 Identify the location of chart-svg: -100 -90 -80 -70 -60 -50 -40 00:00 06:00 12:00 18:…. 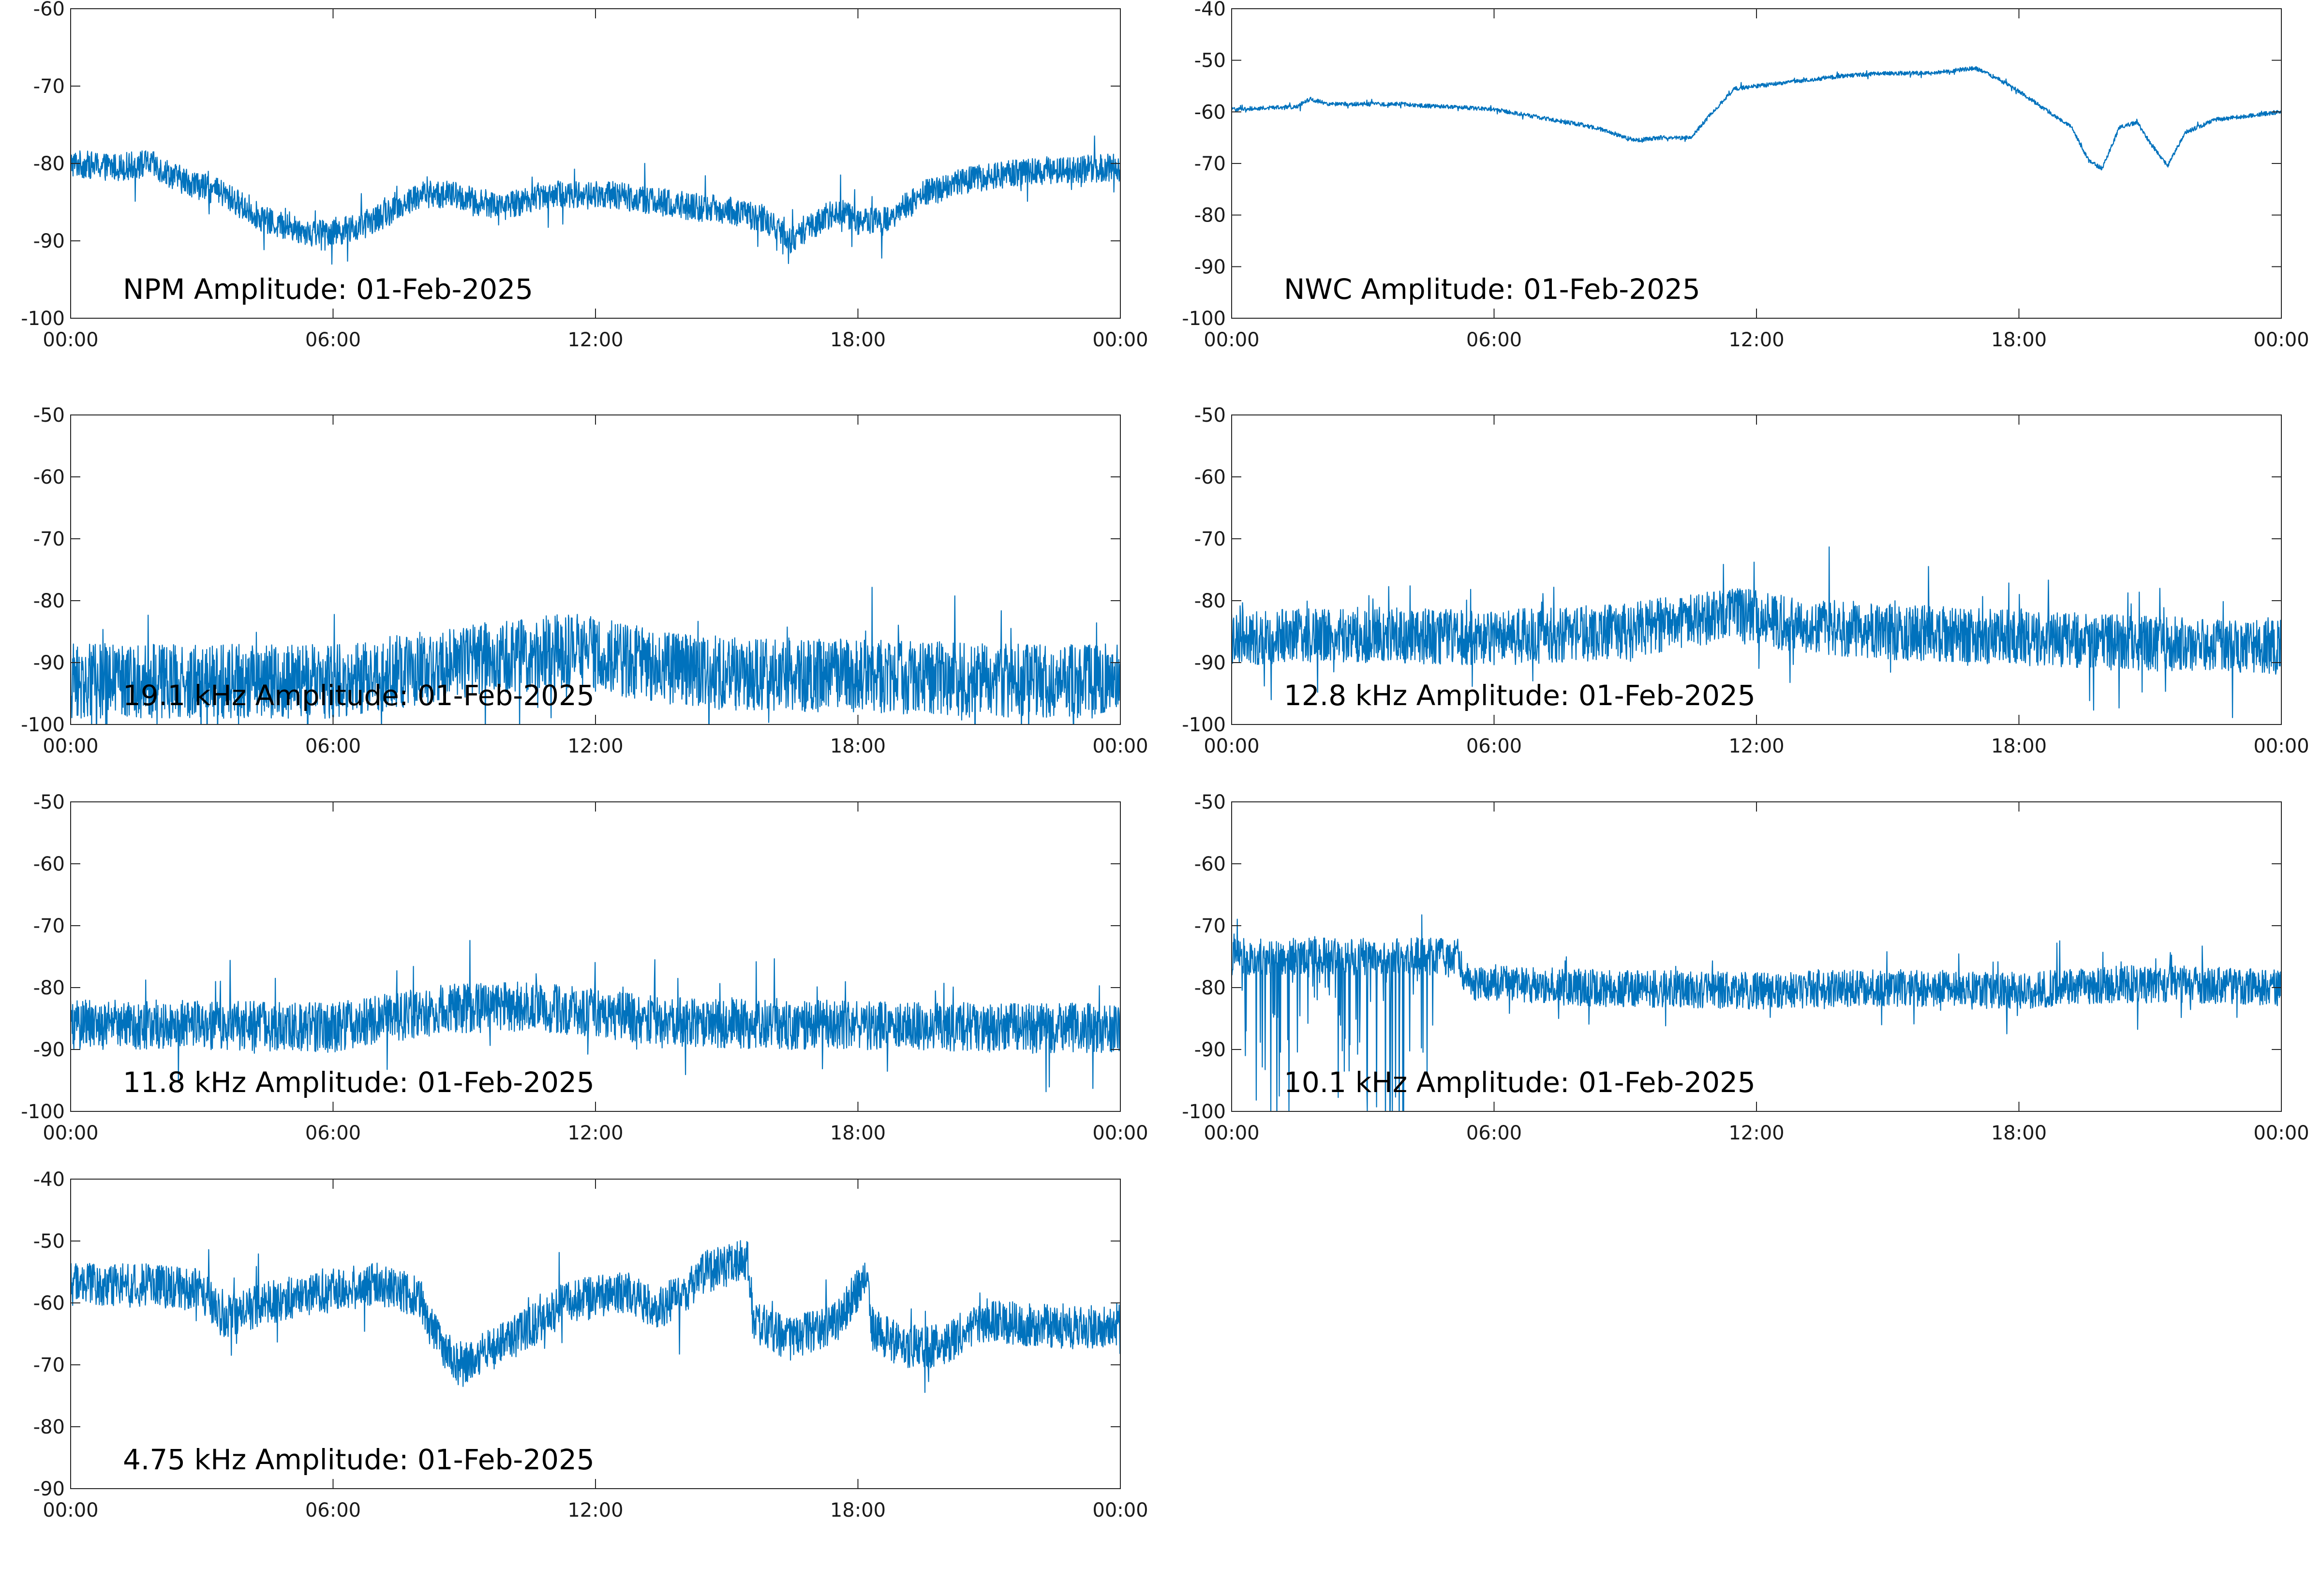
(1745, 175).